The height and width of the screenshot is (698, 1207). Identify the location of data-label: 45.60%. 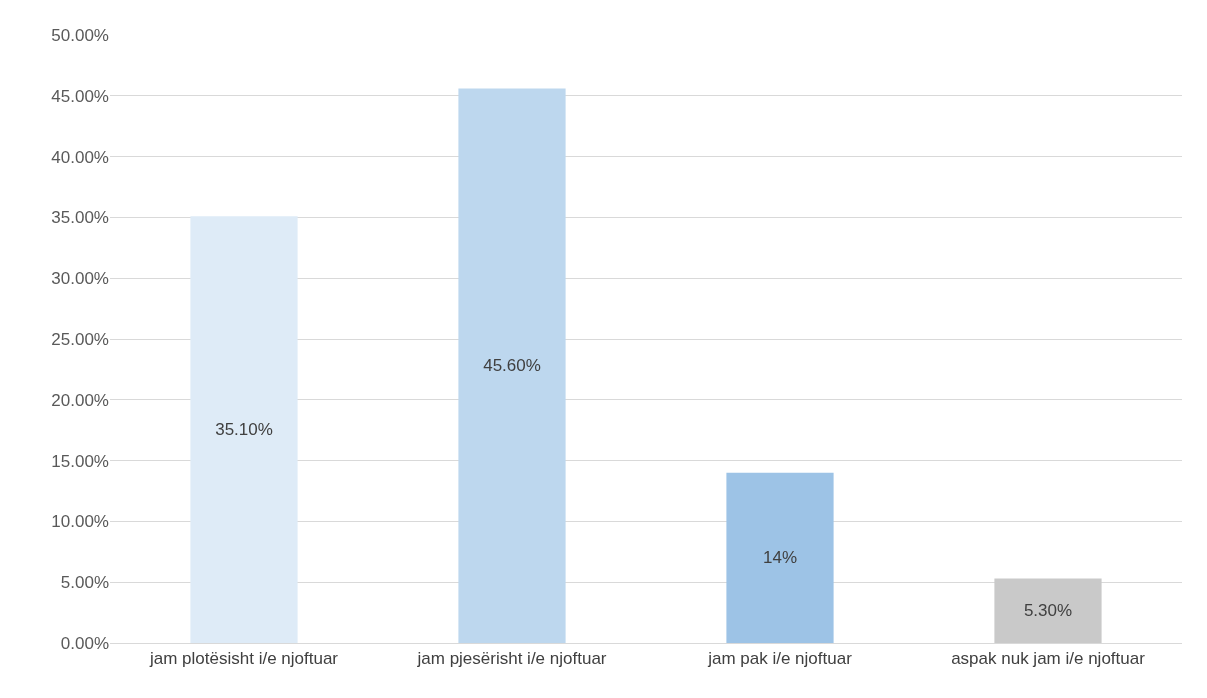
(512, 366).